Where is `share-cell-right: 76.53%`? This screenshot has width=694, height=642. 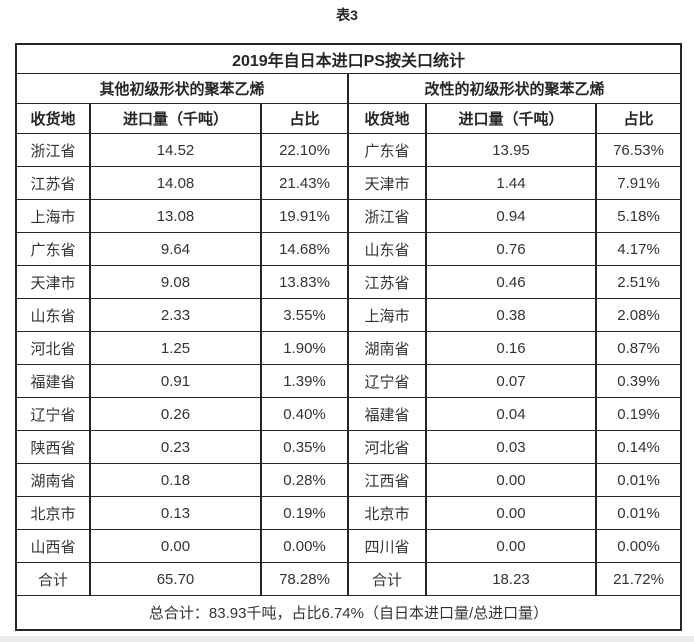 share-cell-right: 76.53% is located at coordinates (638, 150).